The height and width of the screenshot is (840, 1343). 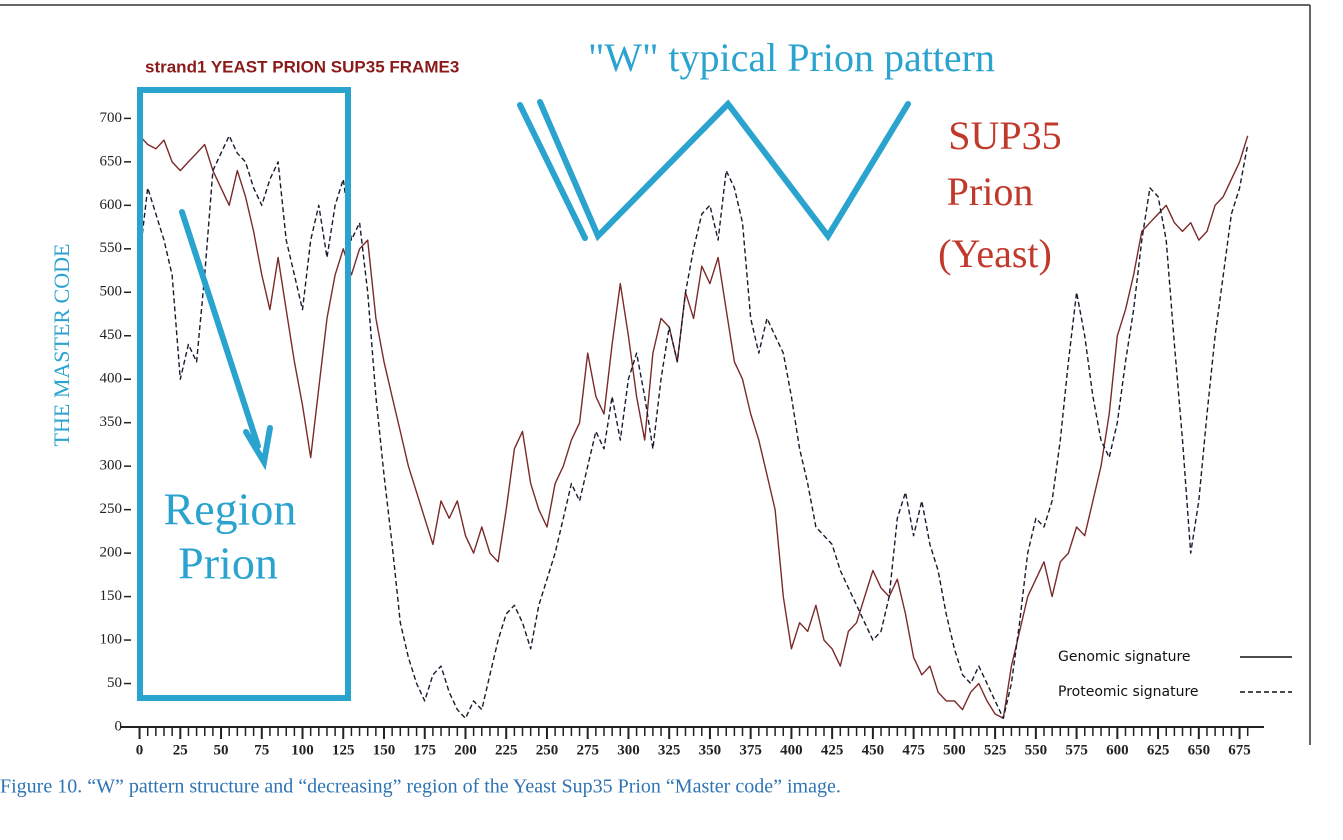 What do you see at coordinates (873, 750) in the screenshot?
I see `x-tick-label: 450` at bounding box center [873, 750].